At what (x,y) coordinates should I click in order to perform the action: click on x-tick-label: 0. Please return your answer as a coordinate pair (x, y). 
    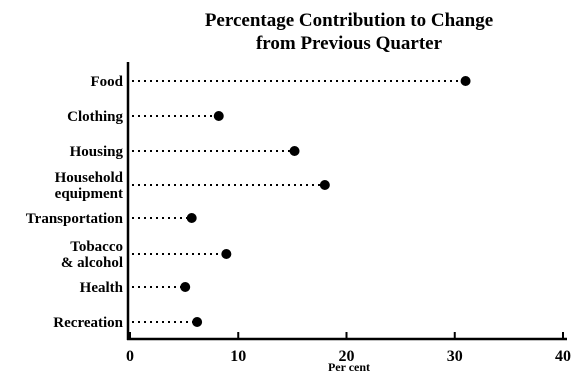
    Looking at the image, I should click on (130, 356).